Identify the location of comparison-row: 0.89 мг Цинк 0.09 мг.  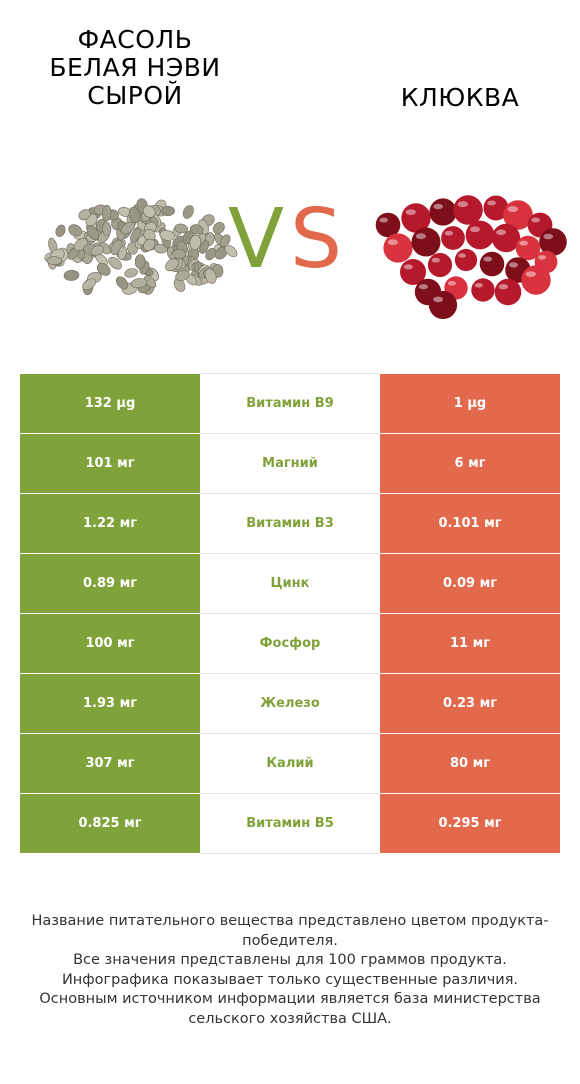
(290, 583).